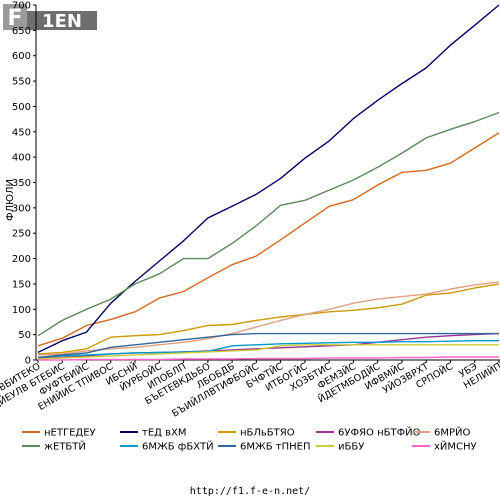 This screenshot has width=500, height=500. I want to click on logo-f-box, so click(15, 17).